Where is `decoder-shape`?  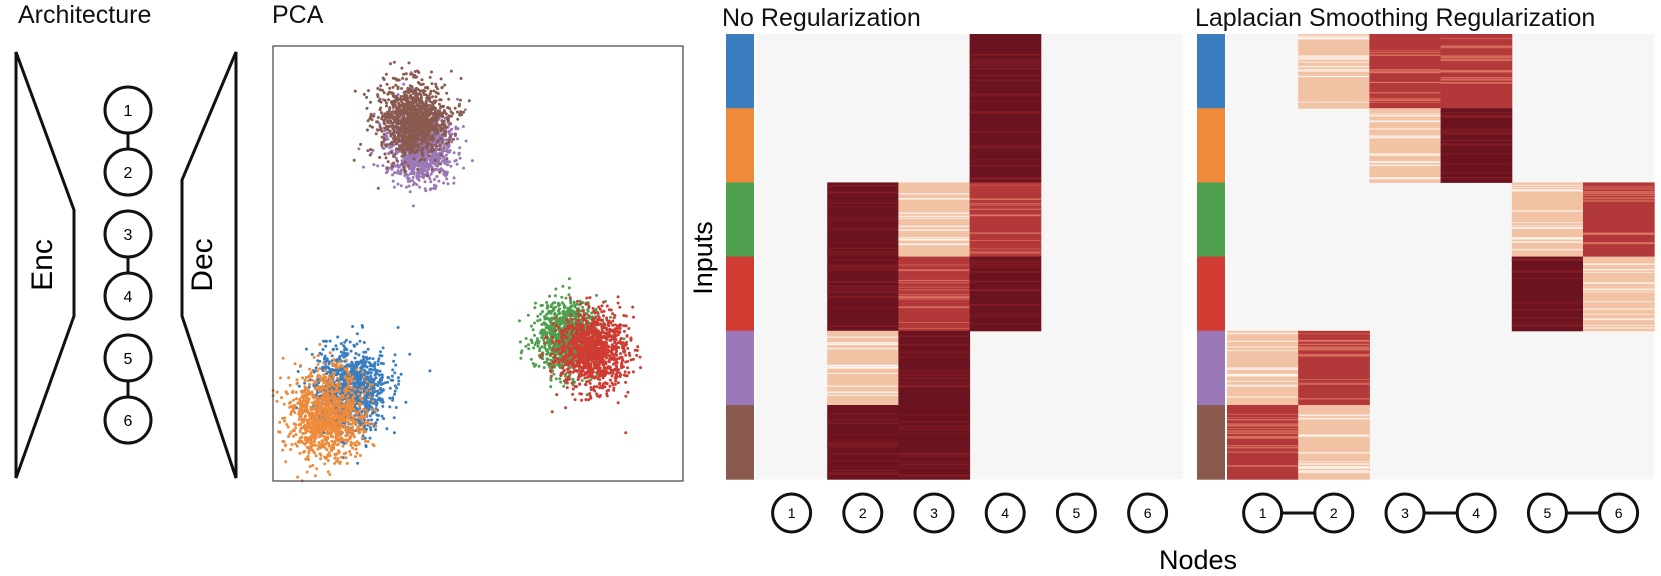
decoder-shape is located at coordinates (209, 265).